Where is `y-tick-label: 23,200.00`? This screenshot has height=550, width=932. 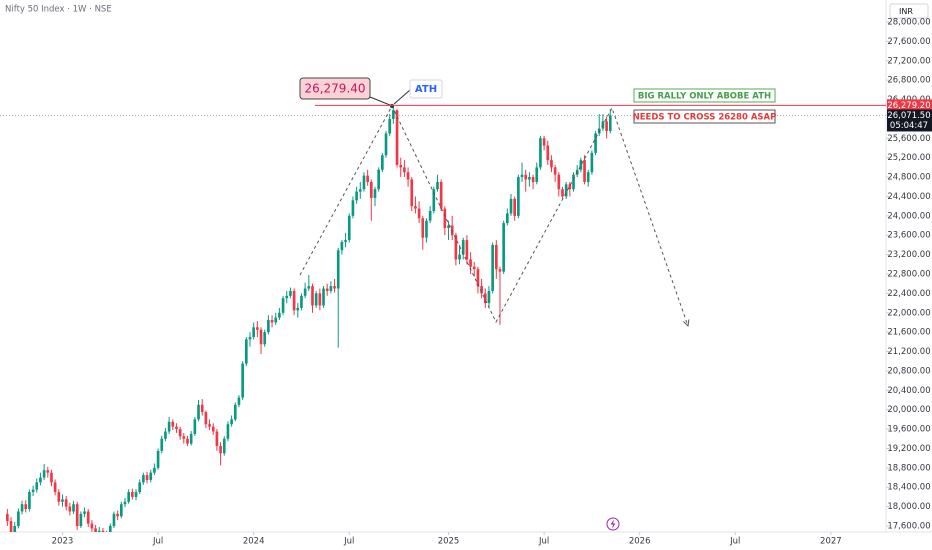 y-tick-label: 23,200.00 is located at coordinates (908, 255).